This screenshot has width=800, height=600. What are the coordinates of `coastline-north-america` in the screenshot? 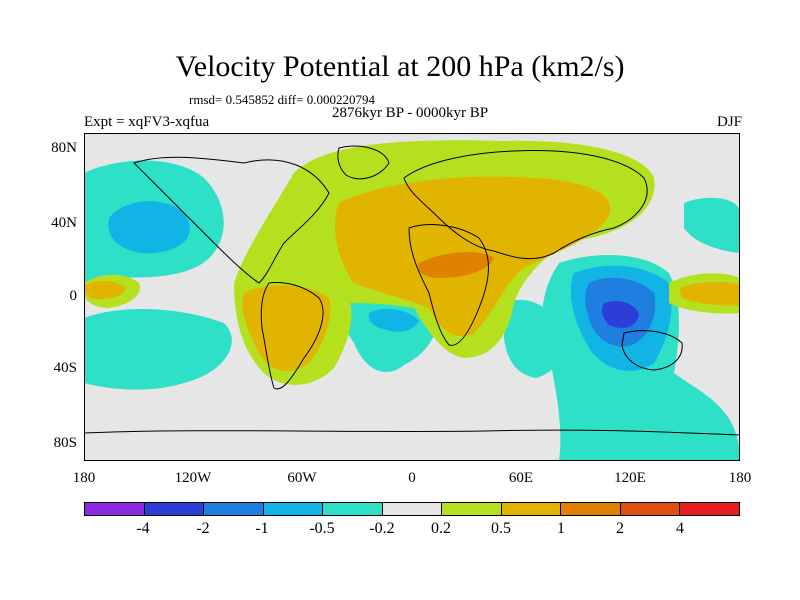 It's located at (231, 220).